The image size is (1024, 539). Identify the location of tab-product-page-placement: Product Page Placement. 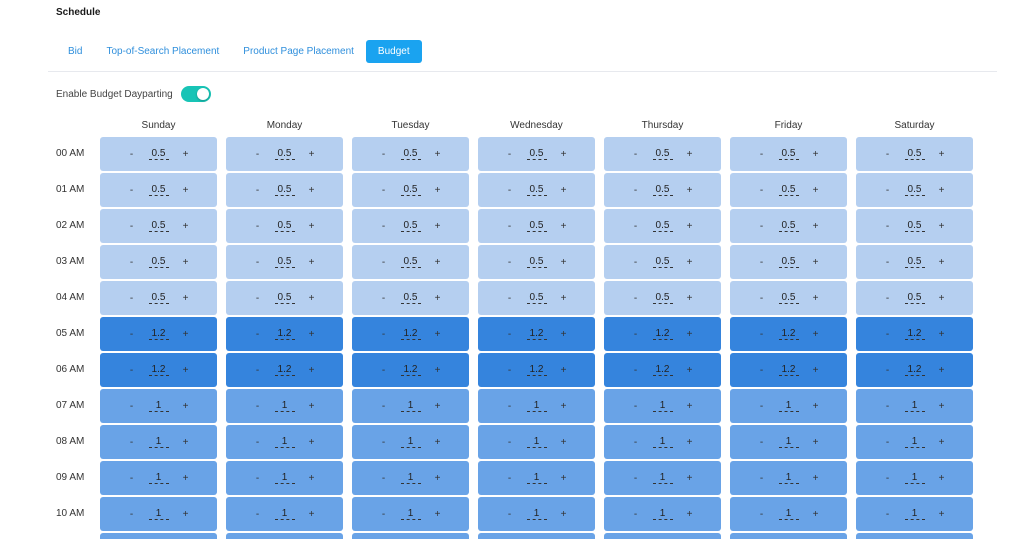
(298, 51).